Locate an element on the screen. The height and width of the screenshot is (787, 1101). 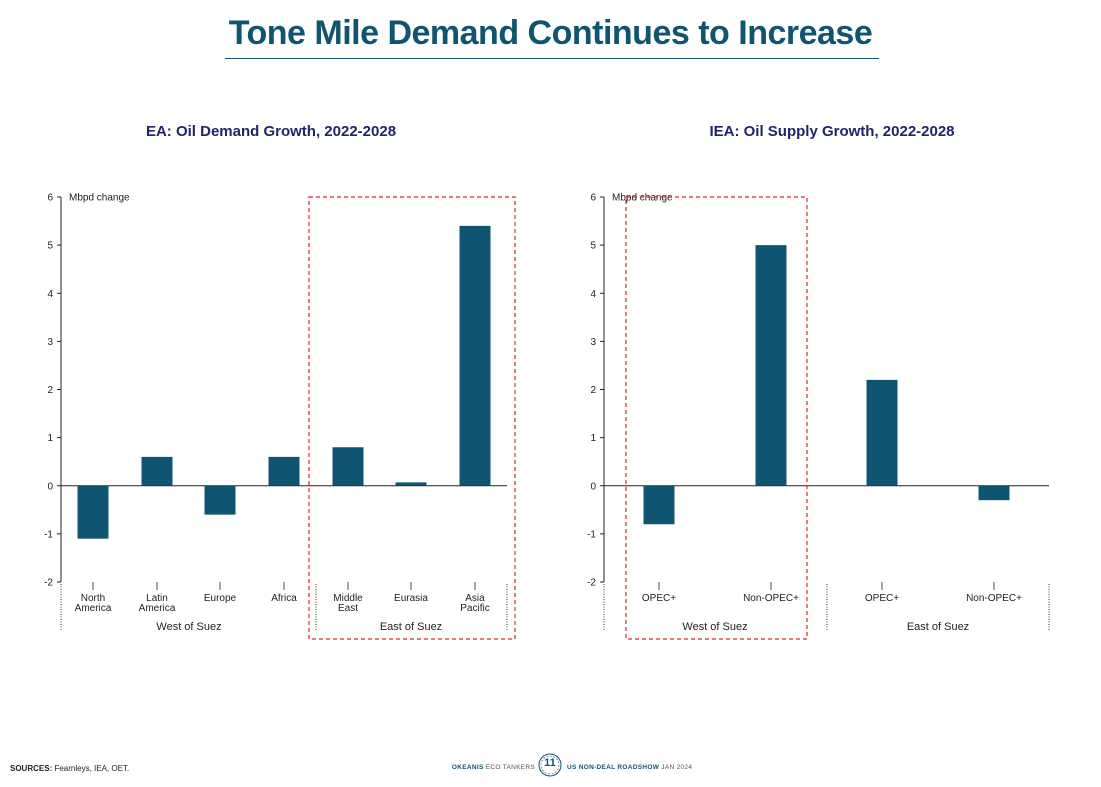
supply-y-tick-label: -1 is located at coordinates (591, 534).